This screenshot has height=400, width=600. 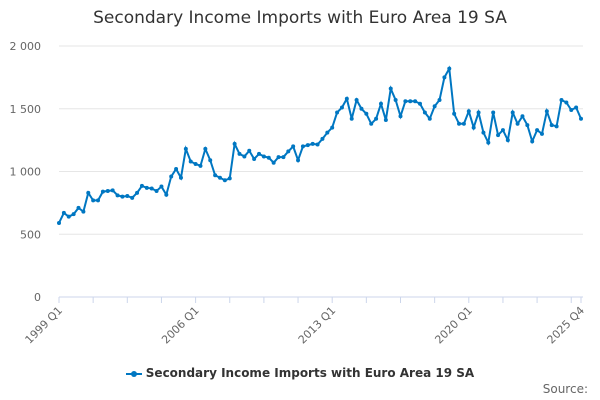 I want to click on y-tick-label: 500, so click(x=30, y=234).